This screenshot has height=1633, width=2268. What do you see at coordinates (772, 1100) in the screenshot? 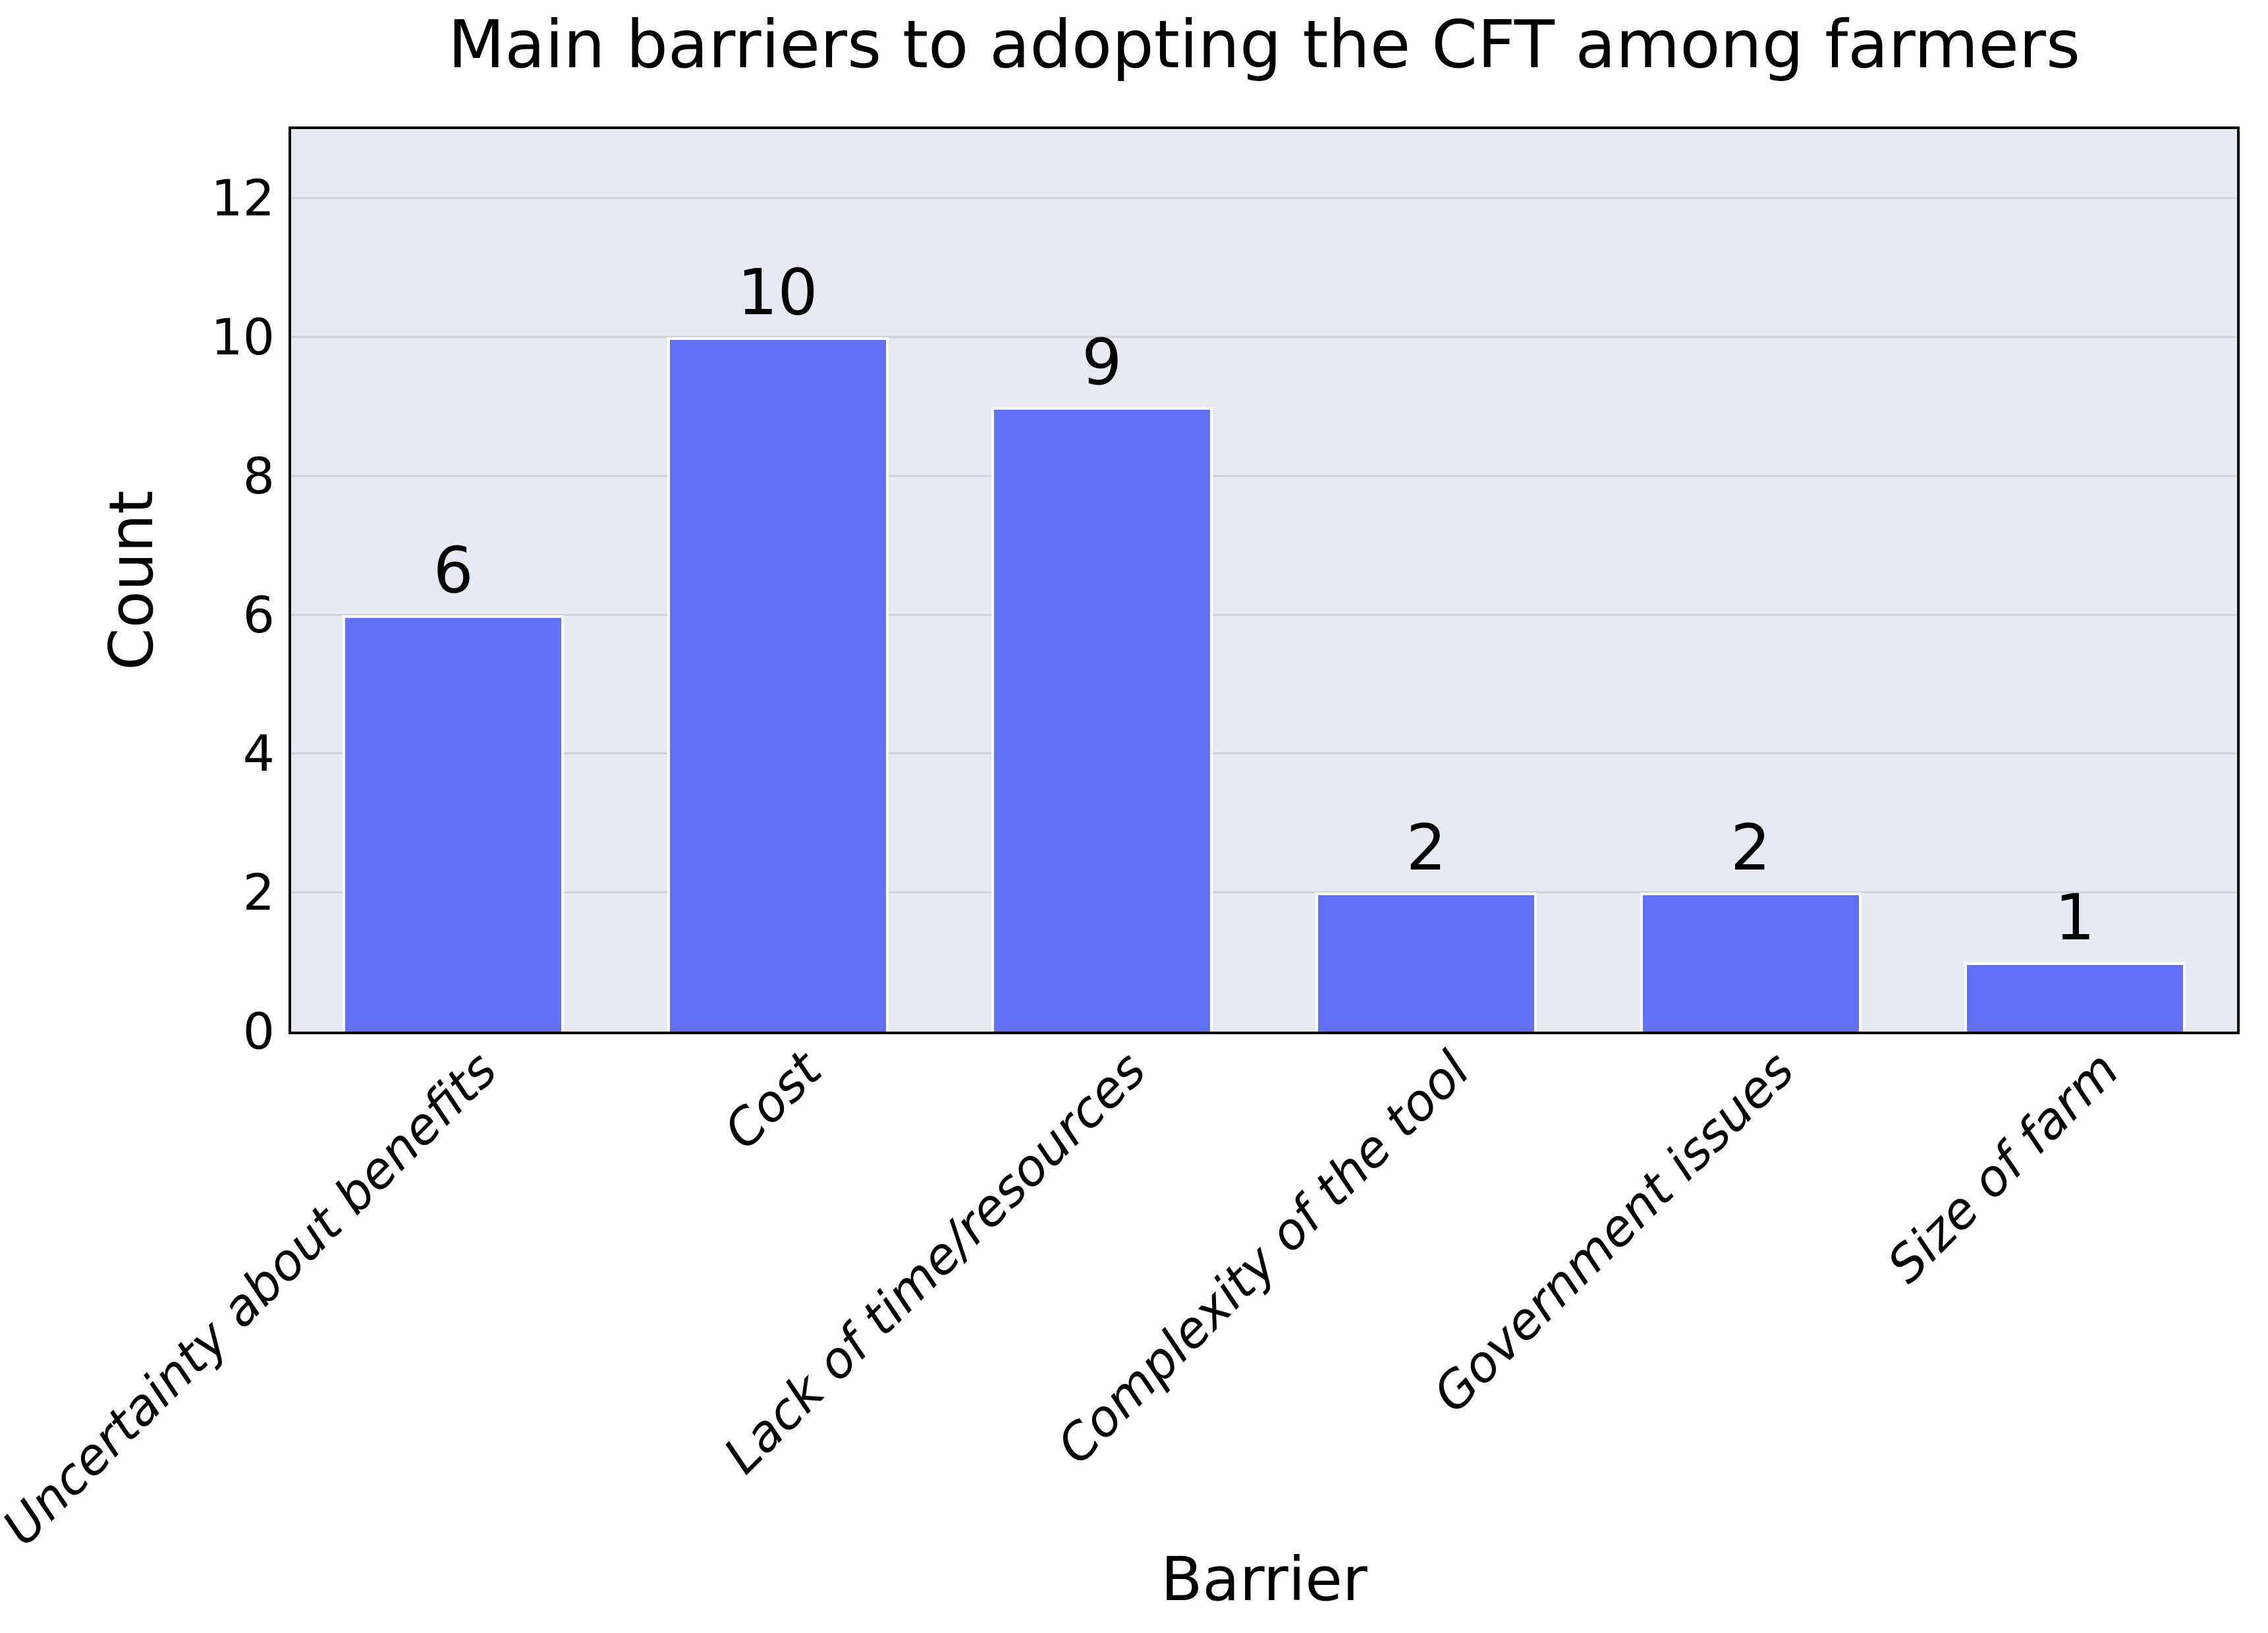
I see `x-tick-label: Cost` at bounding box center [772, 1100].